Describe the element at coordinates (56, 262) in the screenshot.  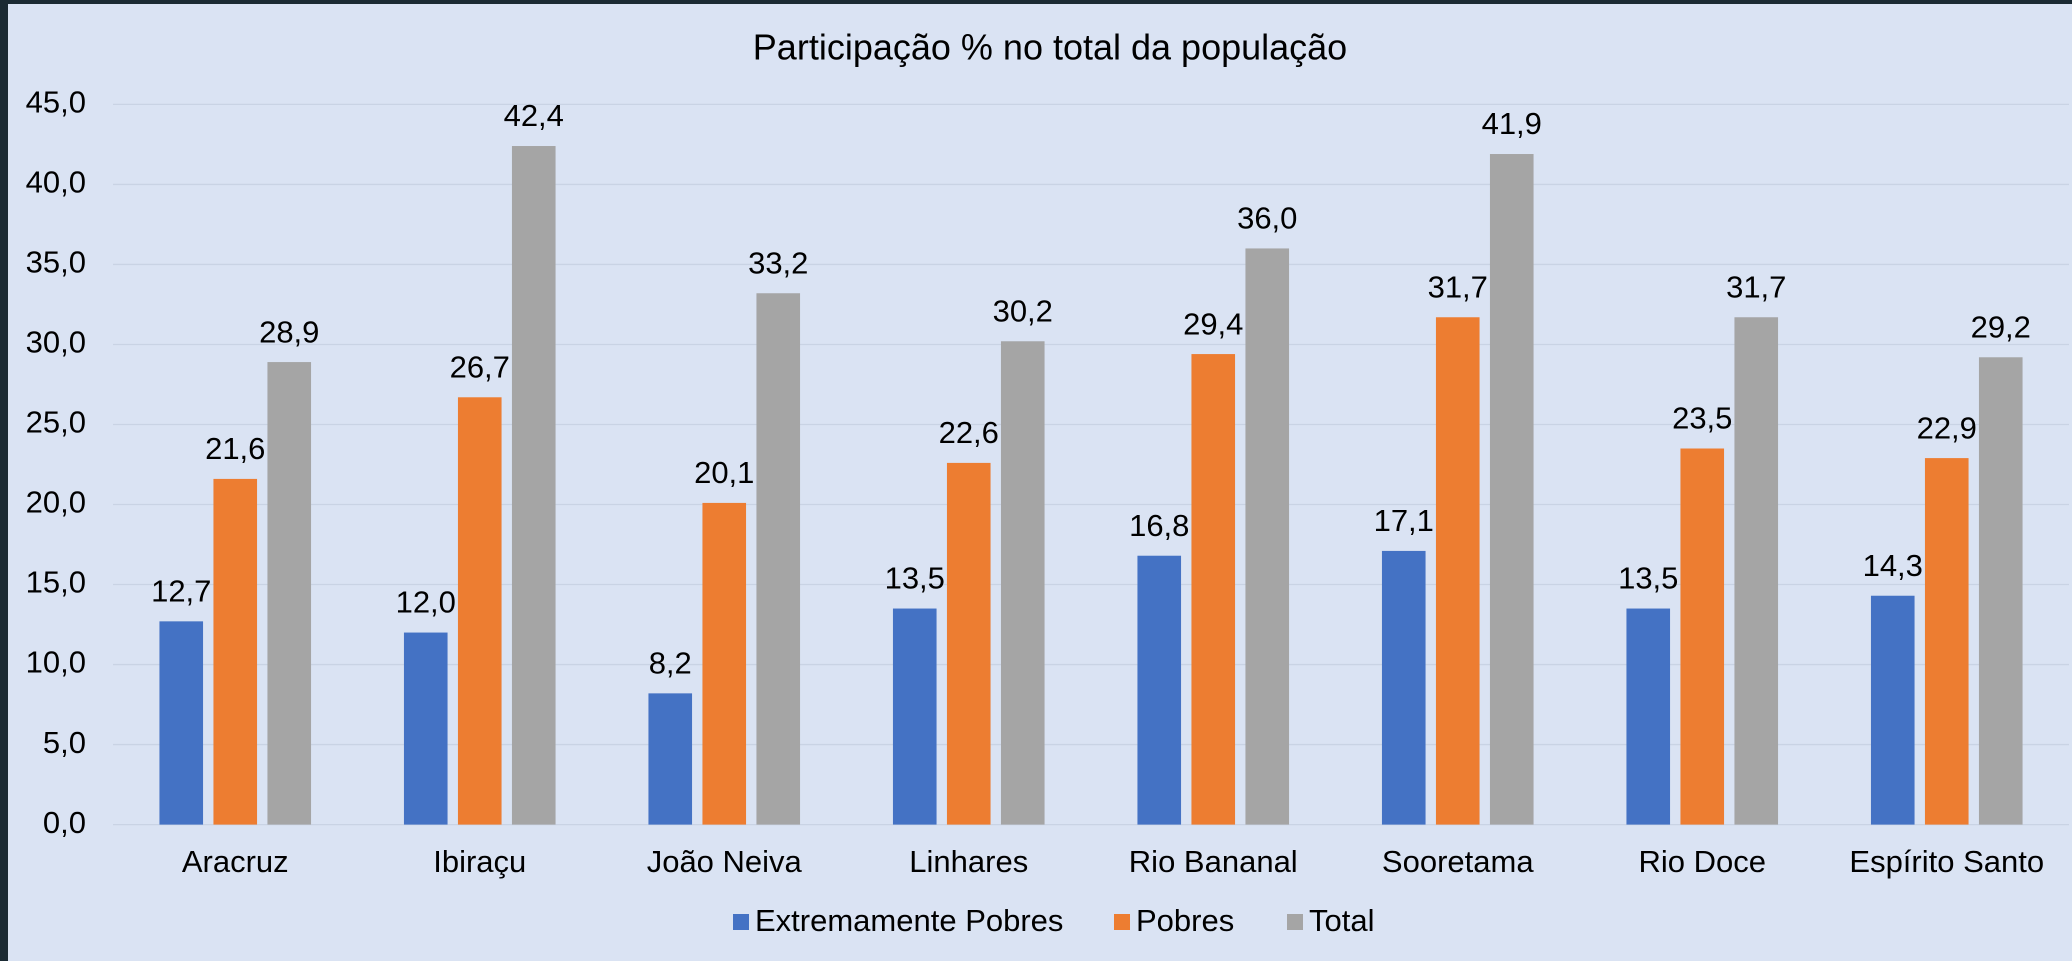
I see `y-tick-label: 35,0` at that location.